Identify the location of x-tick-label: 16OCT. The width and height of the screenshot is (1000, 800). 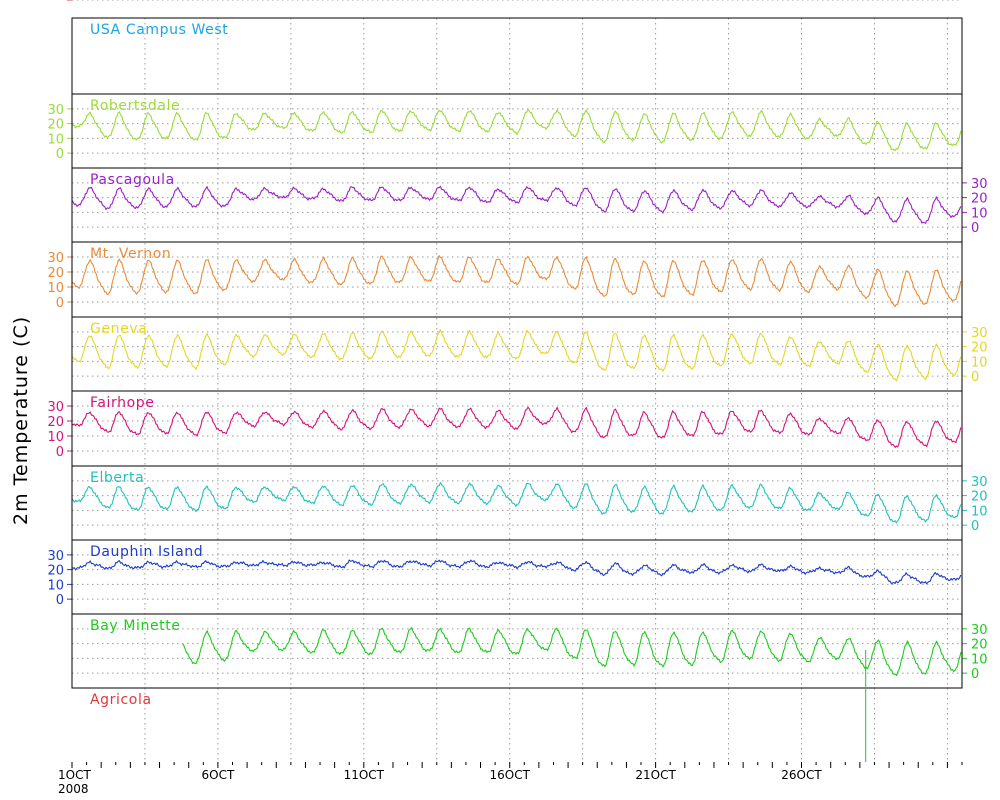
(509, 775).